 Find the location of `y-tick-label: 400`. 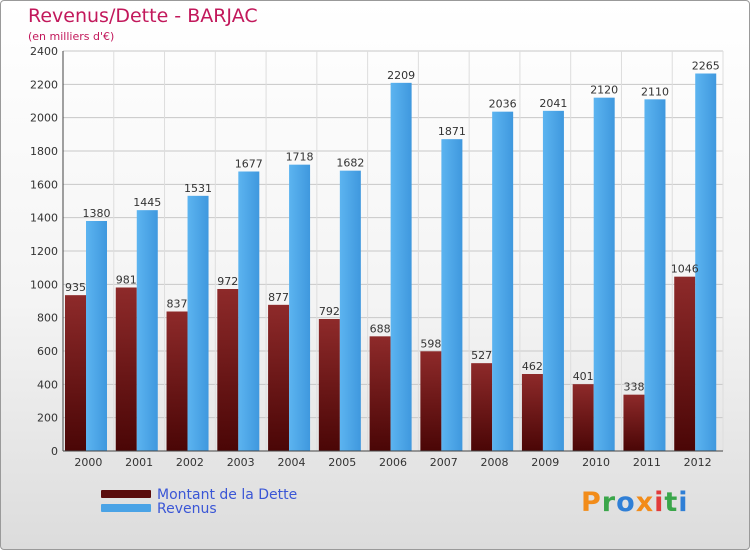

y-tick-label: 400 is located at coordinates (47, 384).